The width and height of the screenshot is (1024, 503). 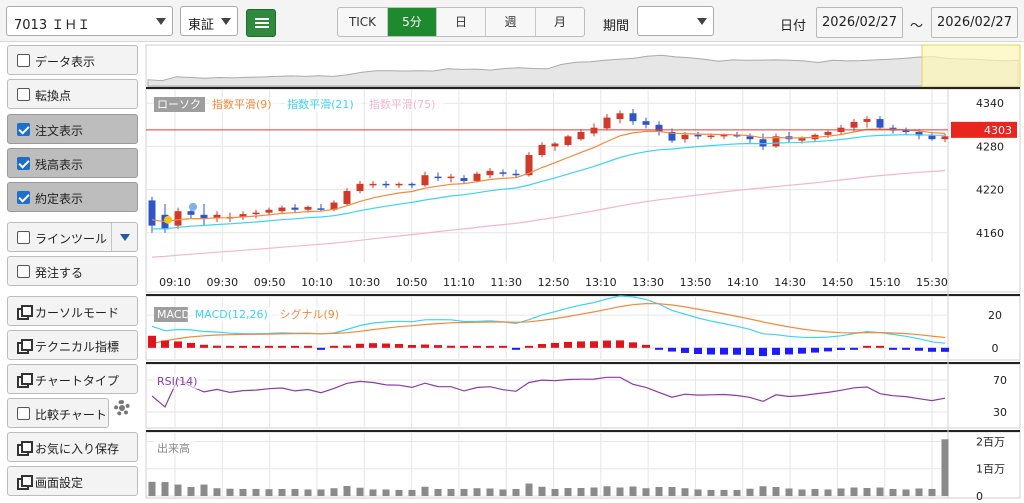 What do you see at coordinates (601, 282) in the screenshot?
I see `x-tick-label: 13:10` at bounding box center [601, 282].